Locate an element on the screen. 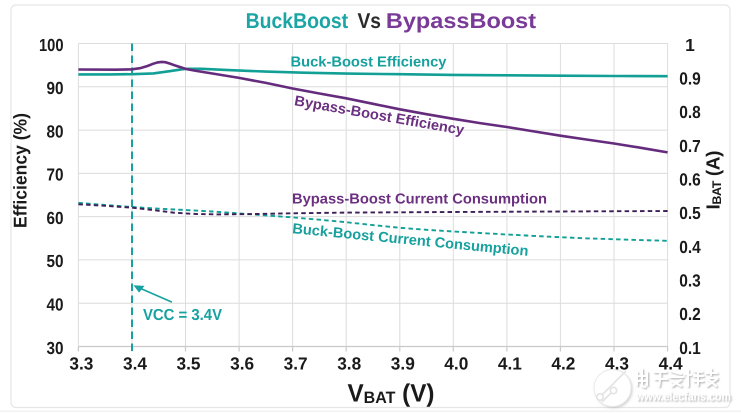 The width and height of the screenshot is (741, 413). svg-text: 3.5 is located at coordinates (189, 364).